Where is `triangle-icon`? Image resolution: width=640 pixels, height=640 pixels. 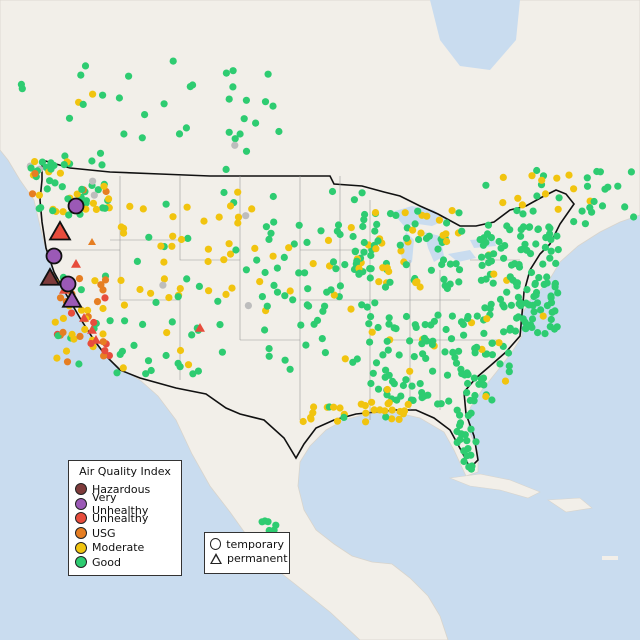 triangle-icon is located at coordinates (216, 559).